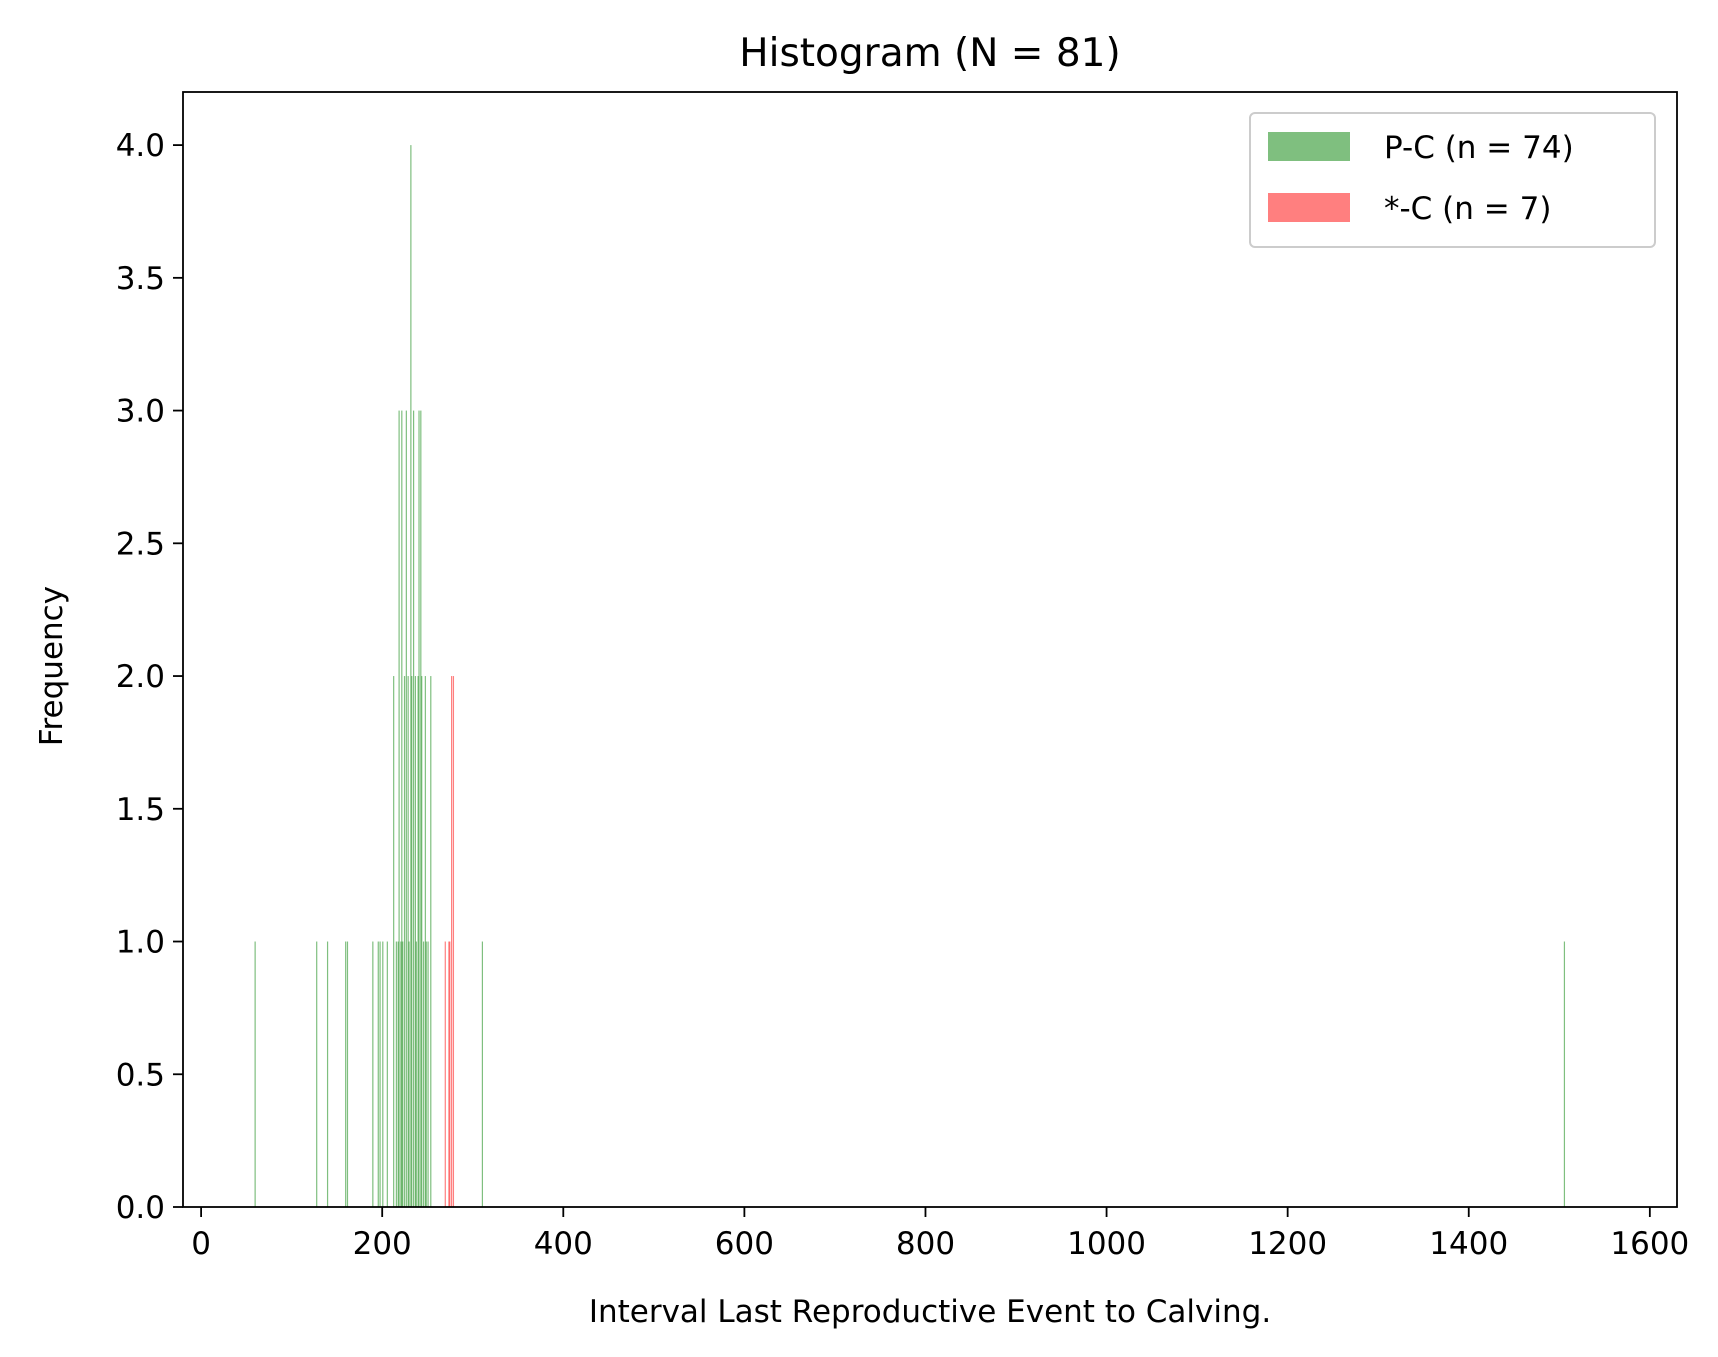  I want to click on legend-frame, so click(1452, 180).